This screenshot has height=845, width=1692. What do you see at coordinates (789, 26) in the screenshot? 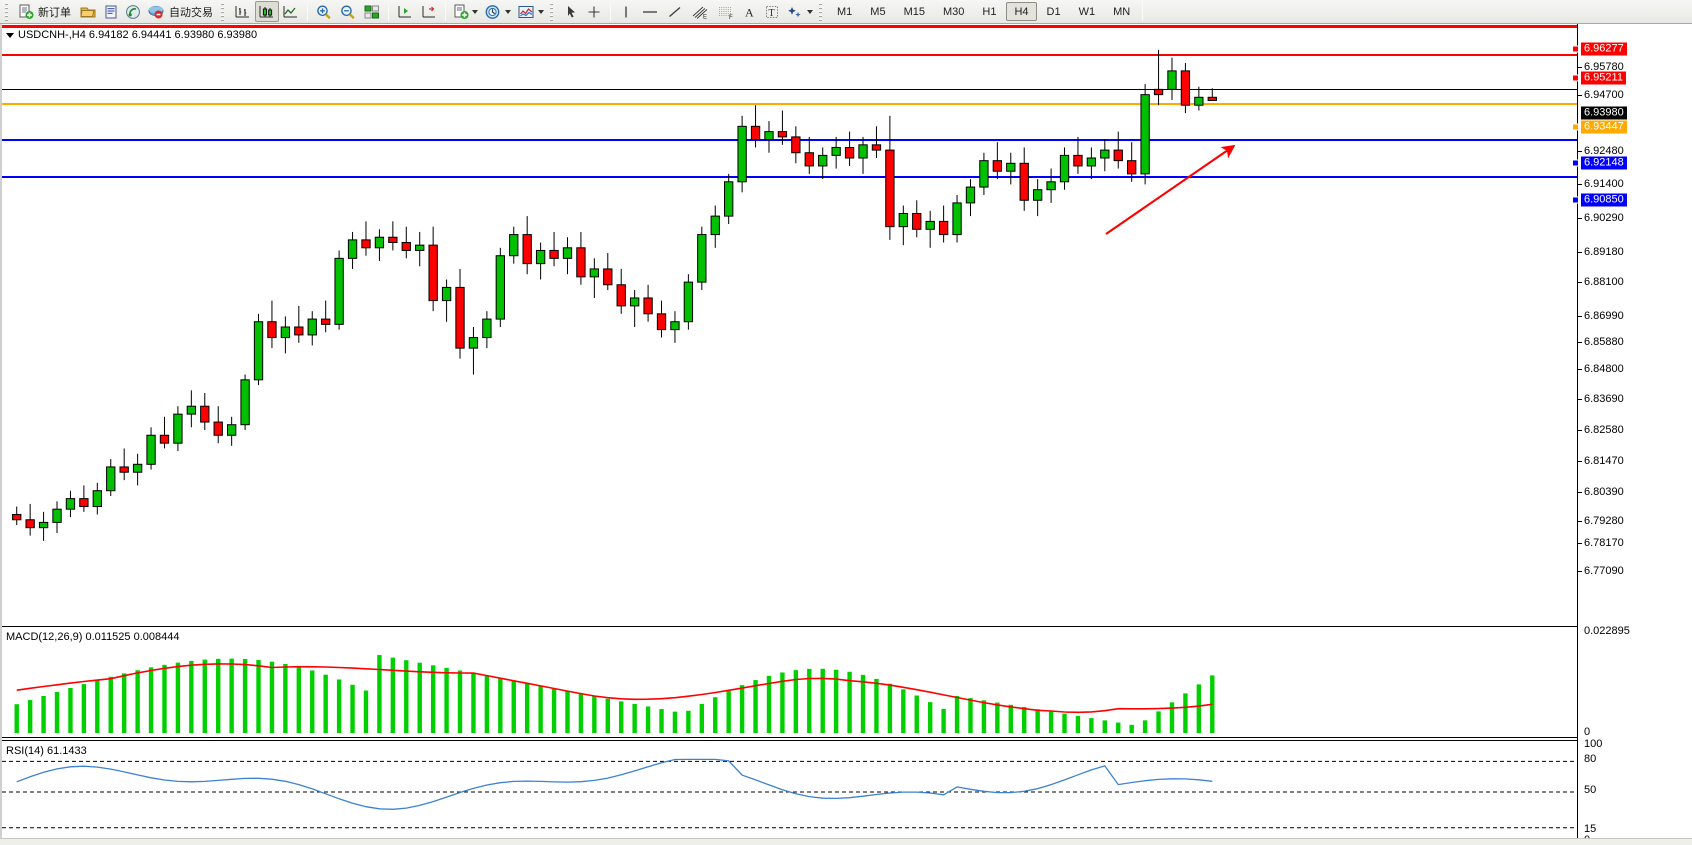
I see `resistance-line-top` at bounding box center [789, 26].